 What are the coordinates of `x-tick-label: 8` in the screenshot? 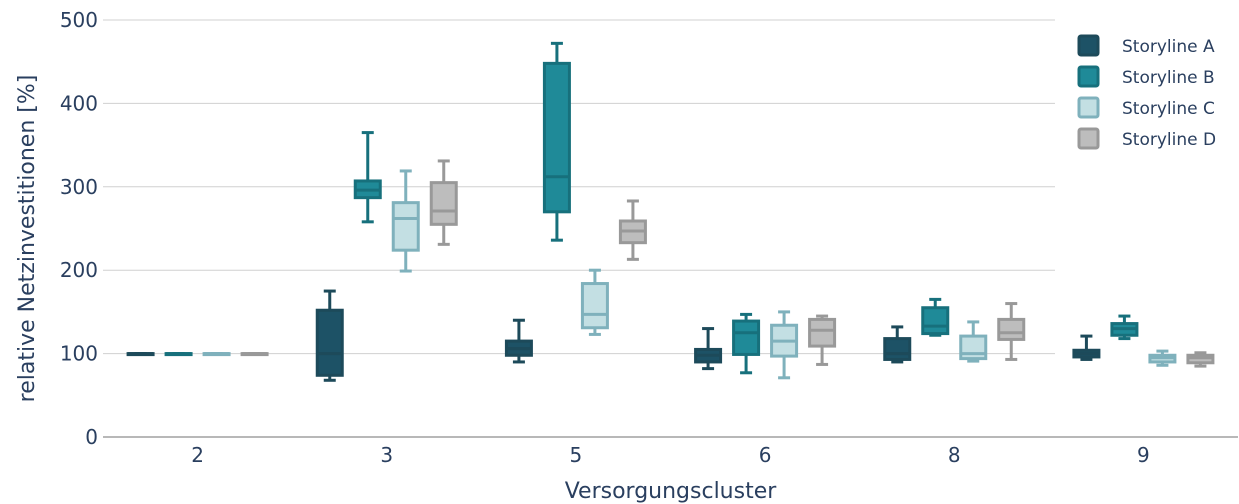 It's located at (954, 455).